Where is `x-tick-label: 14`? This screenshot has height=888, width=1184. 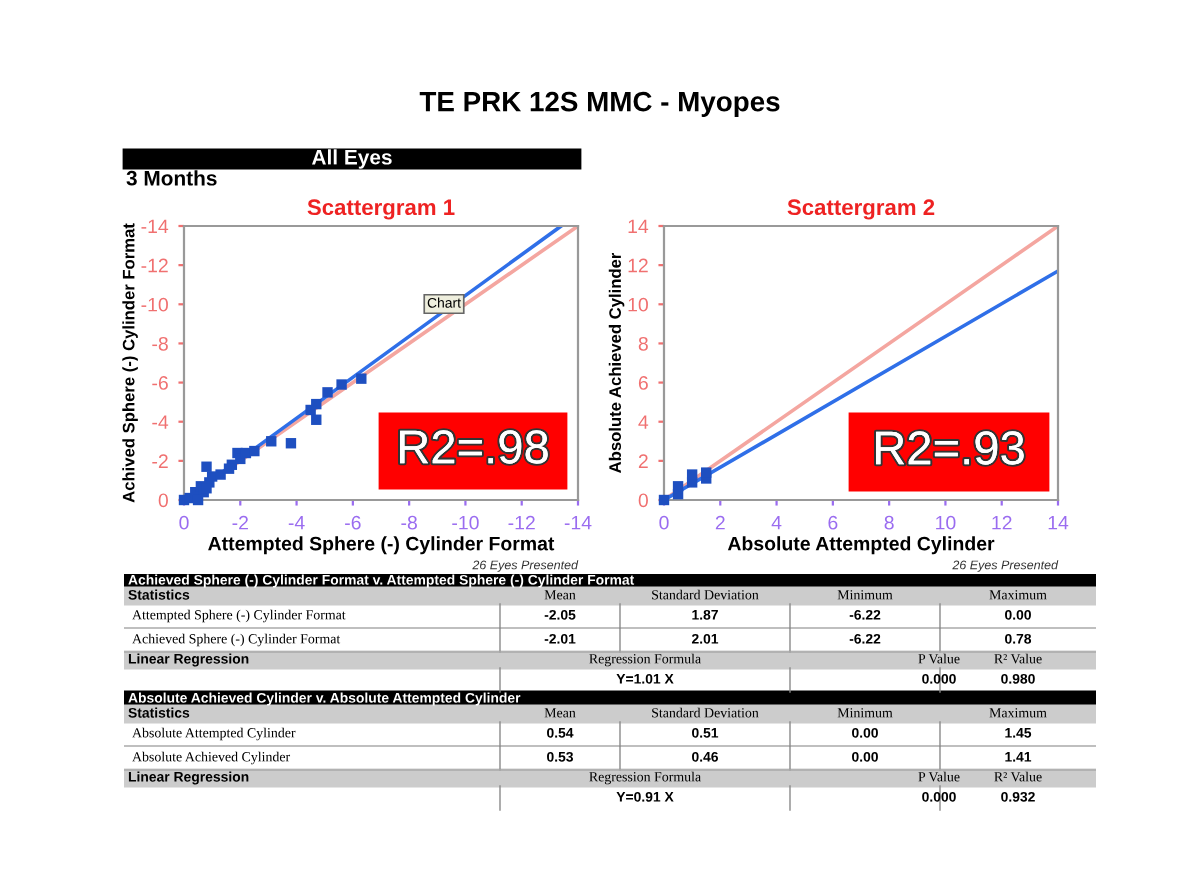
x-tick-label: 14 is located at coordinates (1058, 522).